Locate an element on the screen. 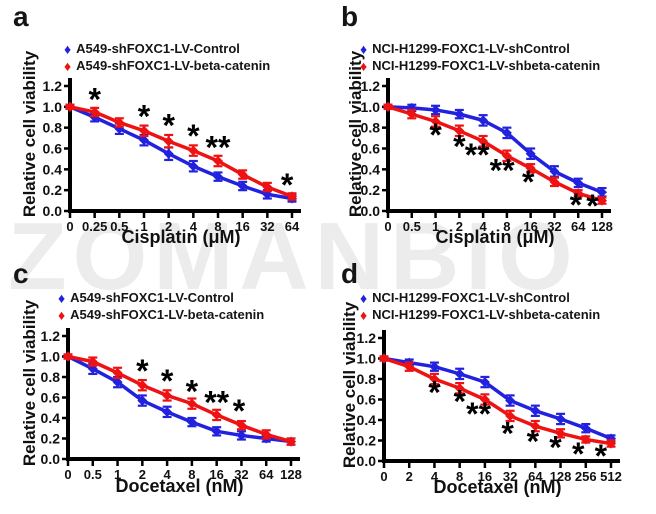 This screenshot has height=514, width=656. x-tick-label: 0.25 is located at coordinates (94, 226).